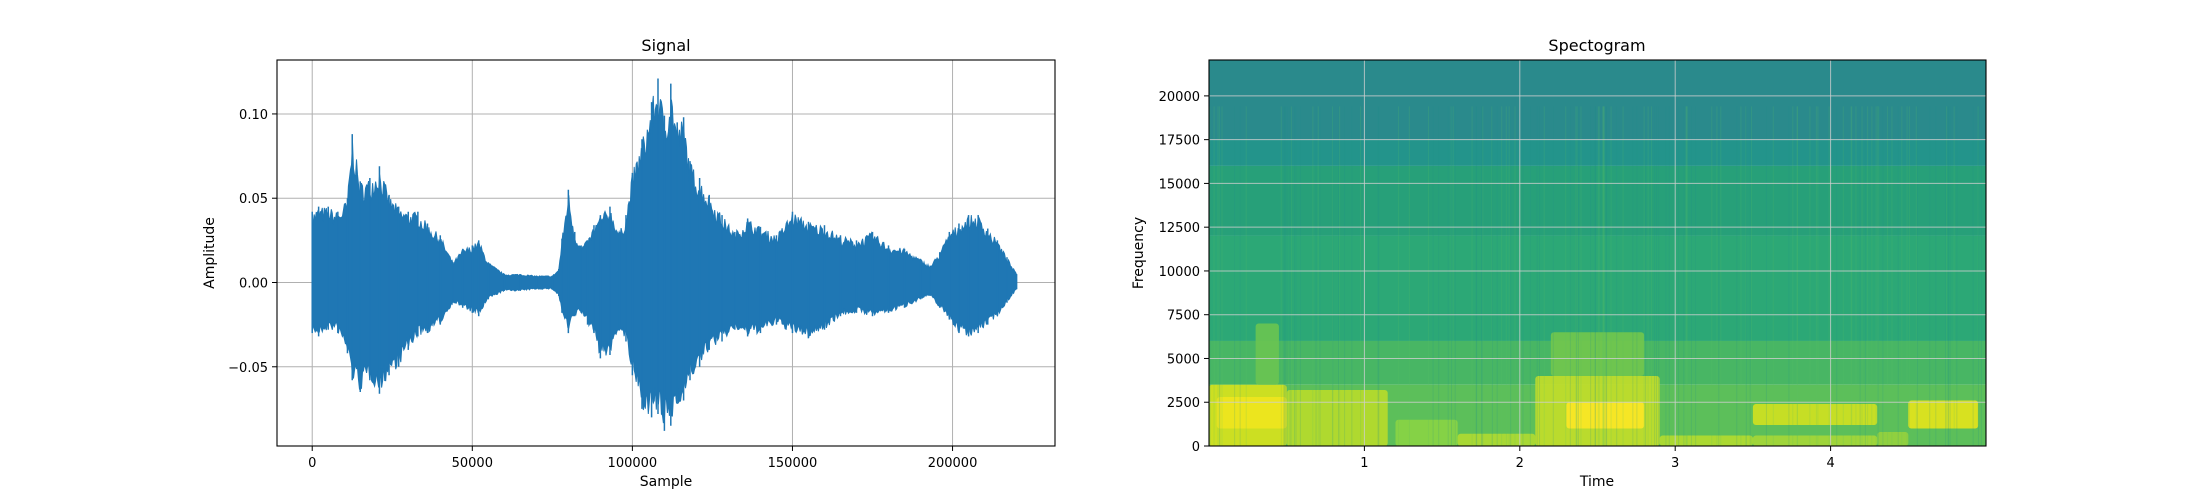  Describe the element at coordinates (1139, 253) in the screenshot. I see `spectrogram-y-axis-label: Frequency` at that location.